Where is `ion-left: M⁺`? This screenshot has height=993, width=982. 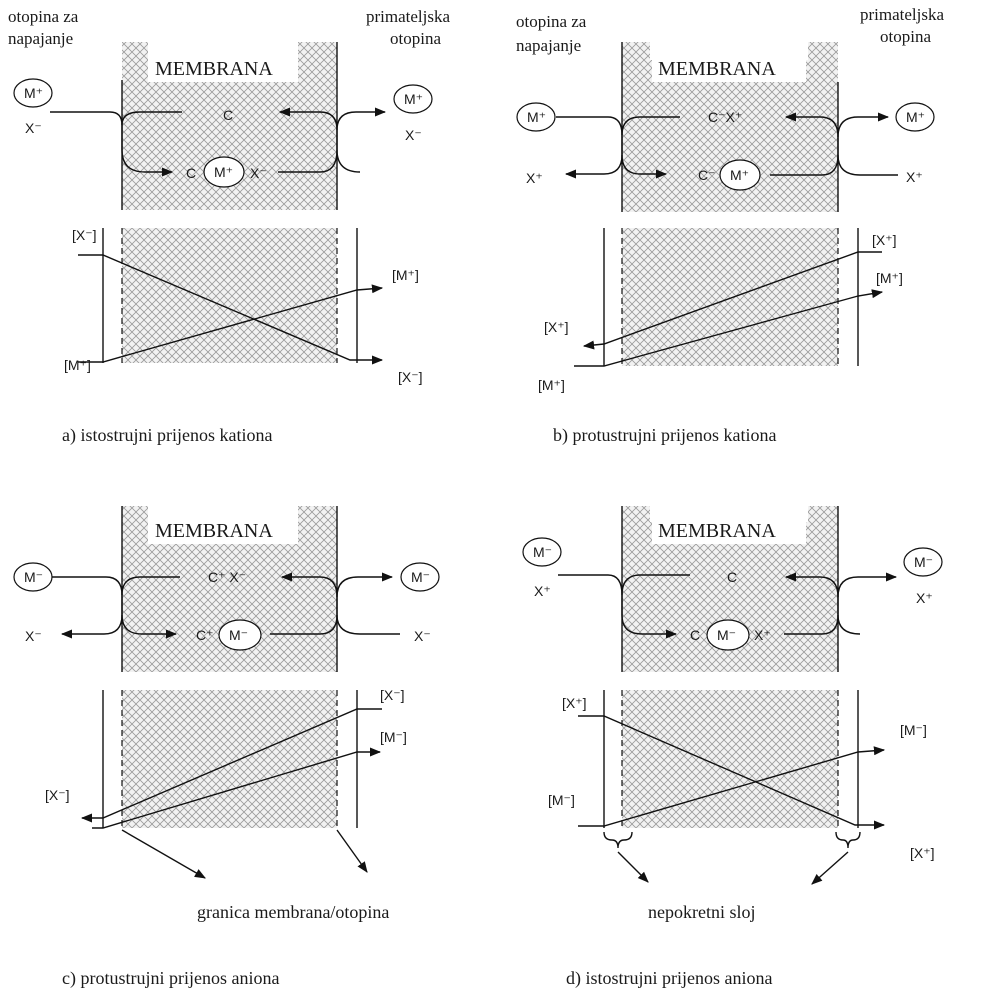 ion-left: M⁺ is located at coordinates (33, 93).